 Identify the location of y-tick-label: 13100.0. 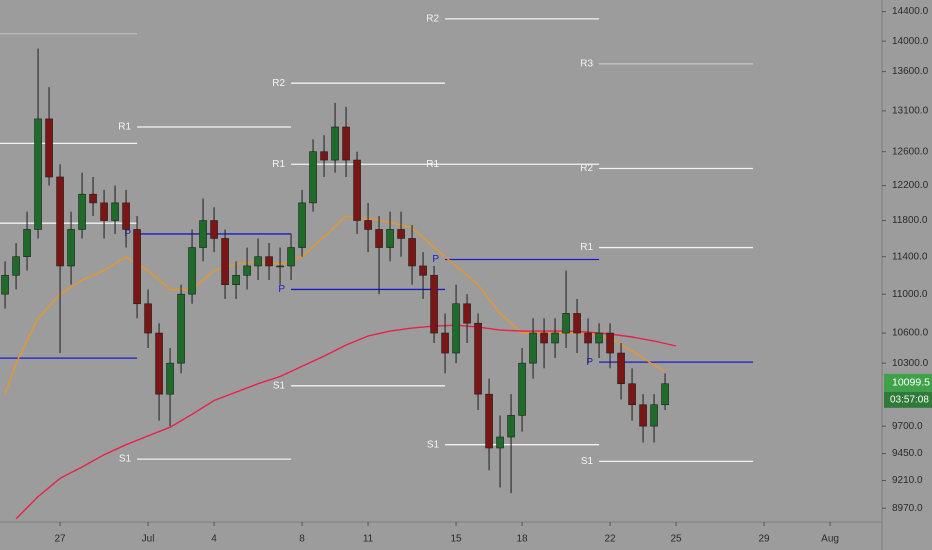
(910, 111).